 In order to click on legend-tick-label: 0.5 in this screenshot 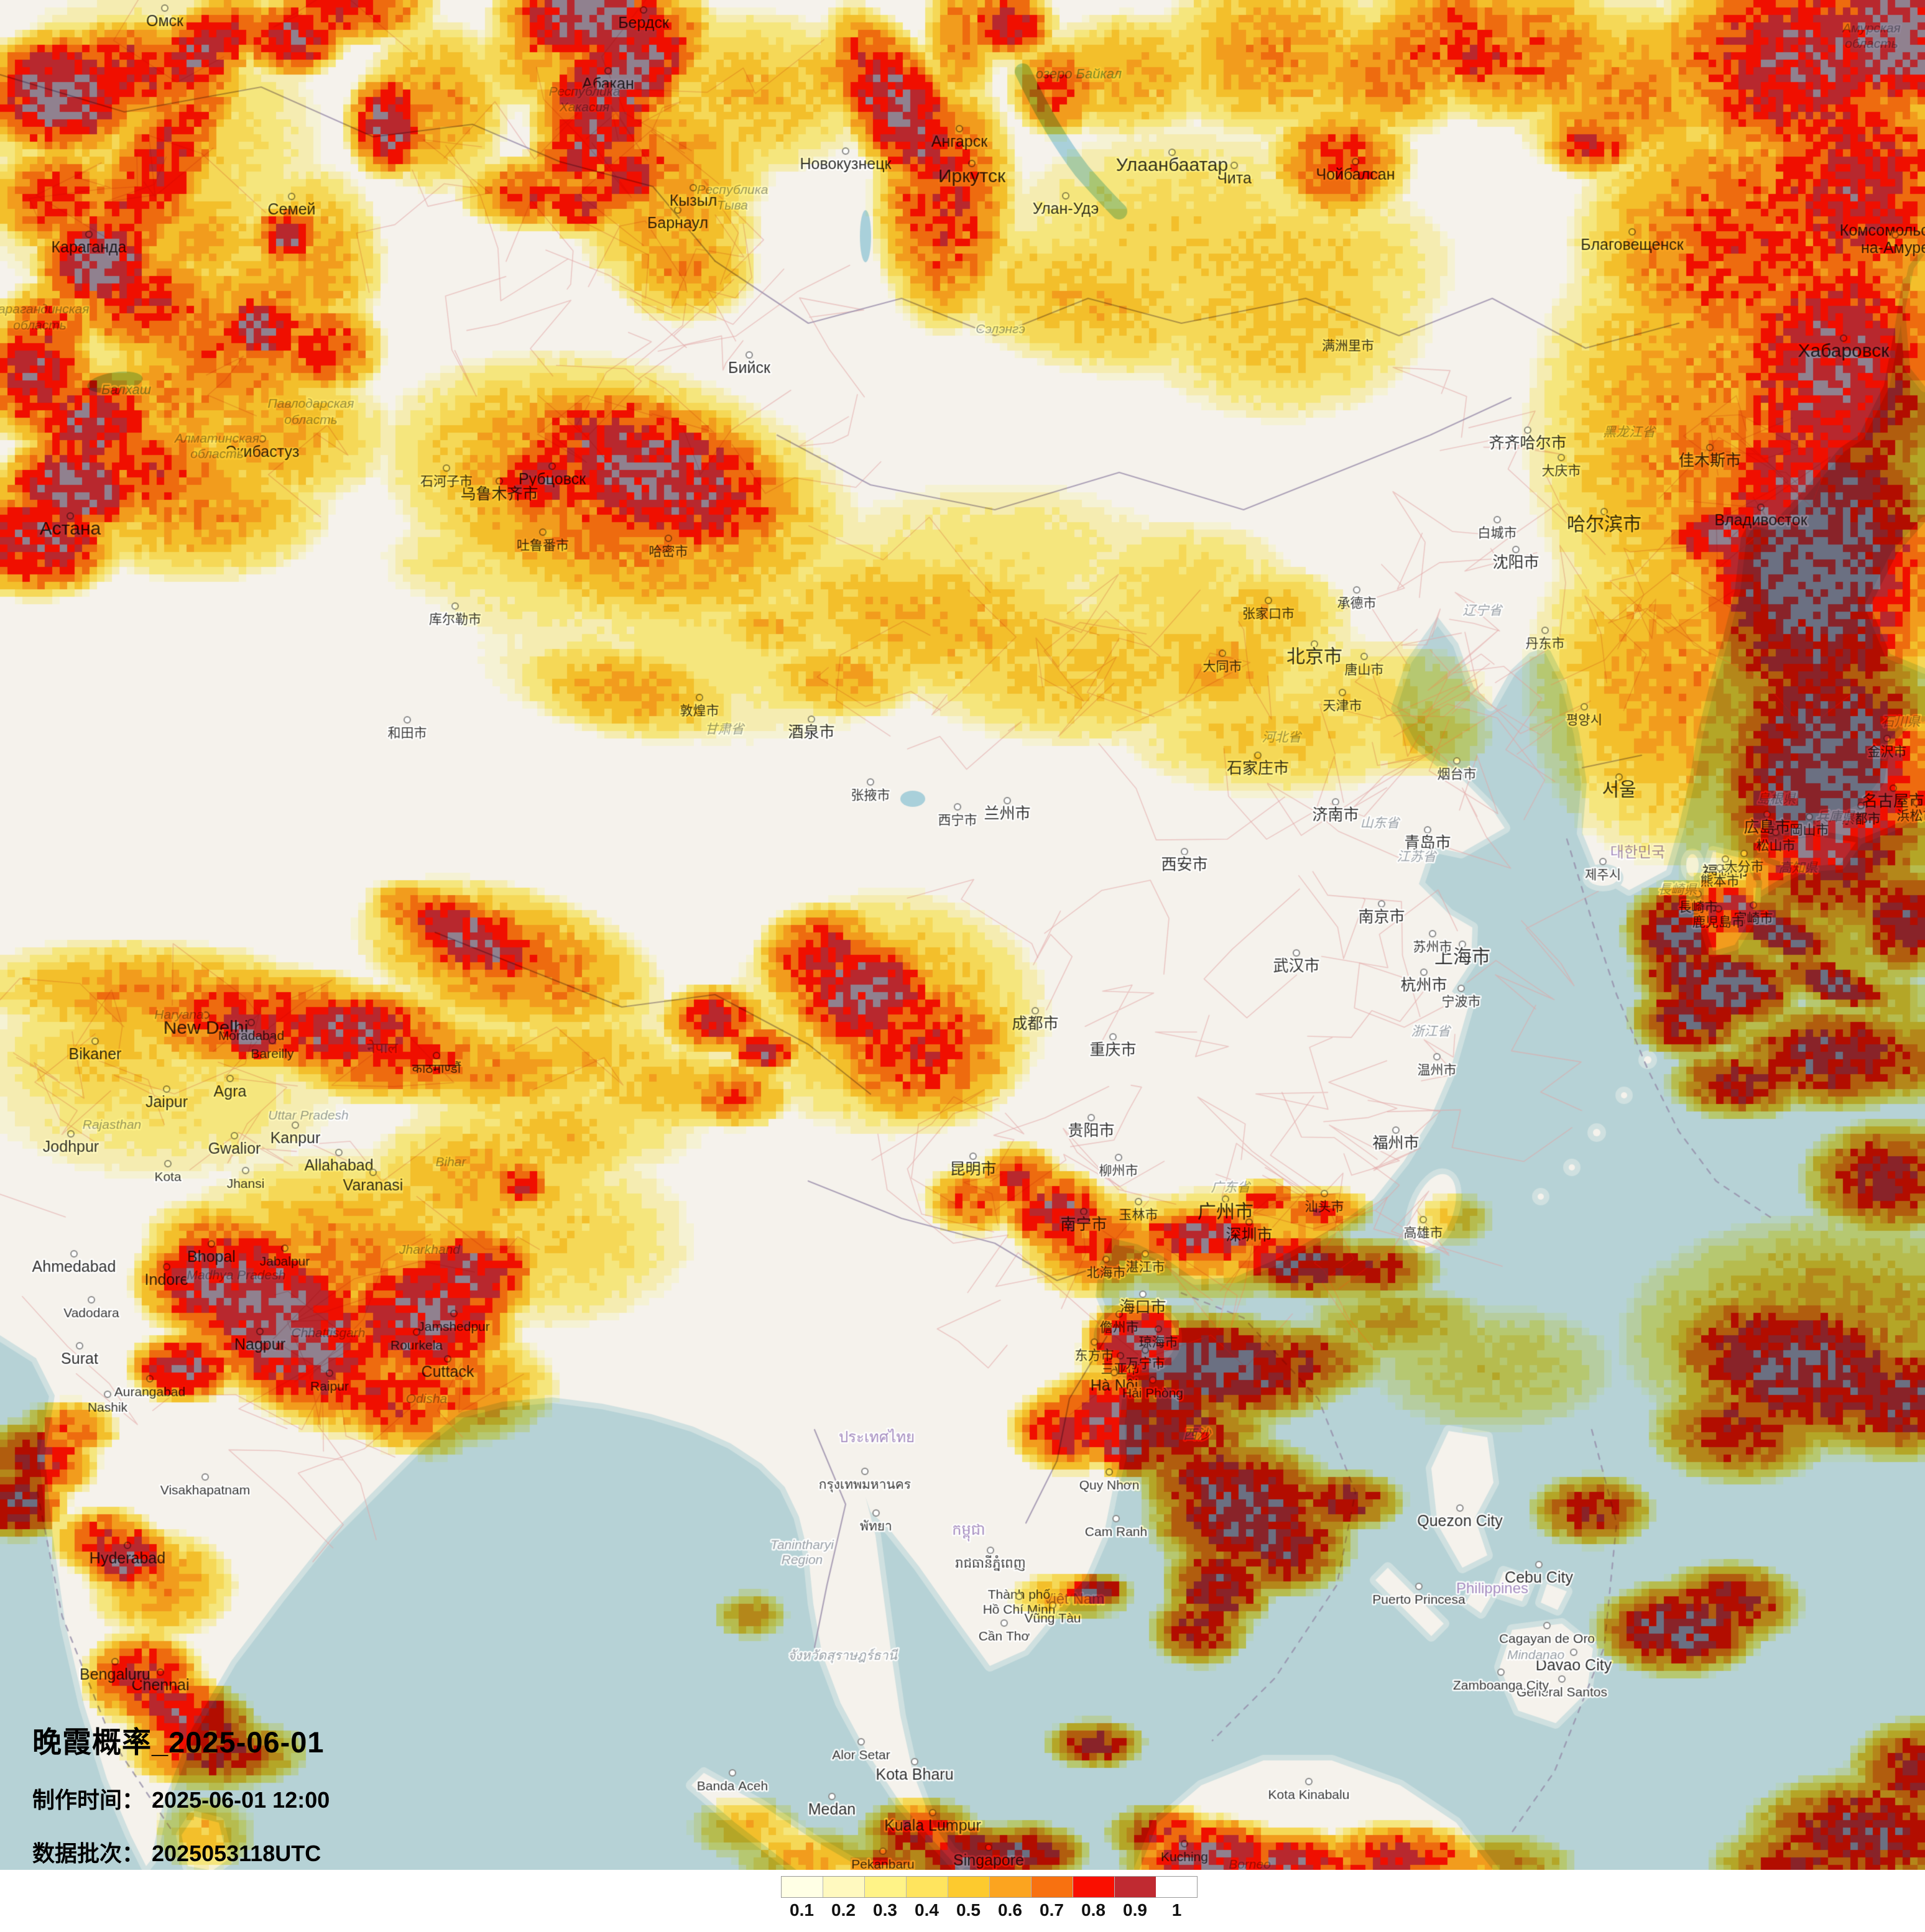, I will do `click(968, 1910)`.